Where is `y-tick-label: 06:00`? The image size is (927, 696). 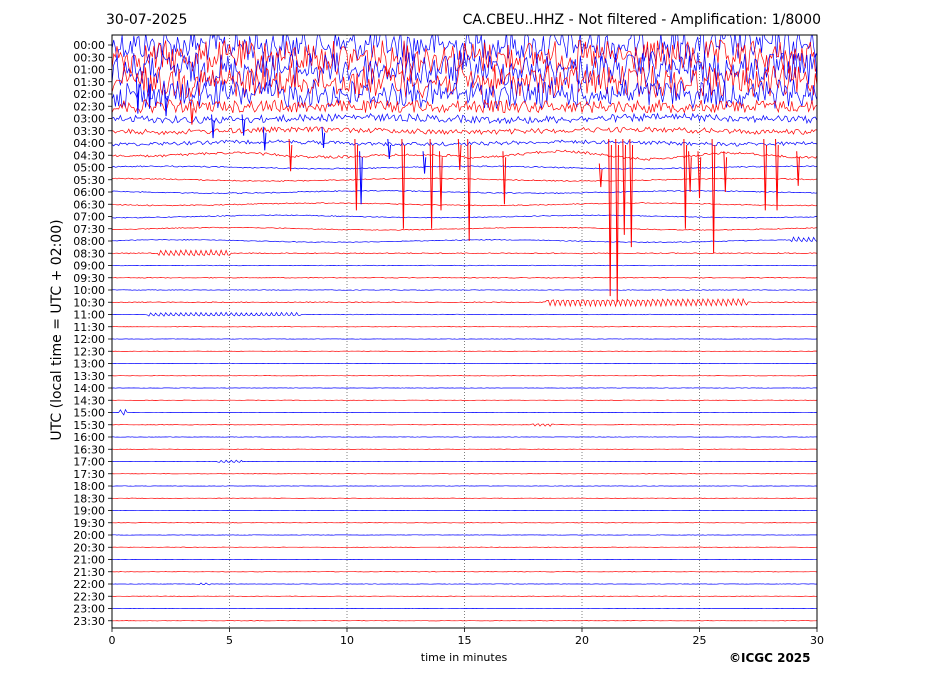
y-tick-label: 06:00 is located at coordinates (89, 192).